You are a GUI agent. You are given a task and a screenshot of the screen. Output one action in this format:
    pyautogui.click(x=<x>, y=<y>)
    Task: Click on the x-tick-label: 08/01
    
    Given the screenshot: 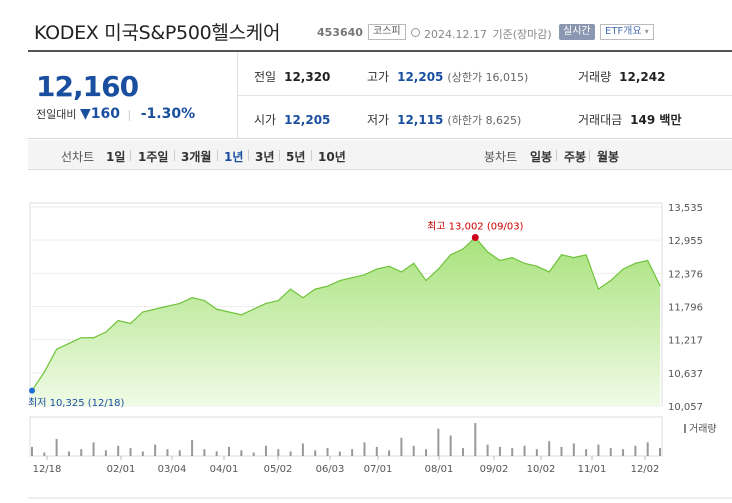 What is the action you would take?
    pyautogui.click(x=439, y=469)
    